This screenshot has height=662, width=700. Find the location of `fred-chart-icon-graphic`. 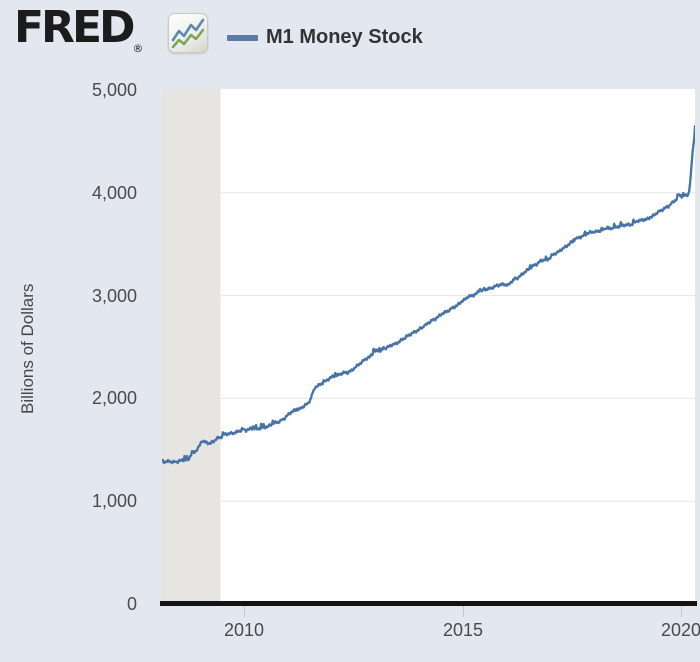

fred-chart-icon-graphic is located at coordinates (188, 33).